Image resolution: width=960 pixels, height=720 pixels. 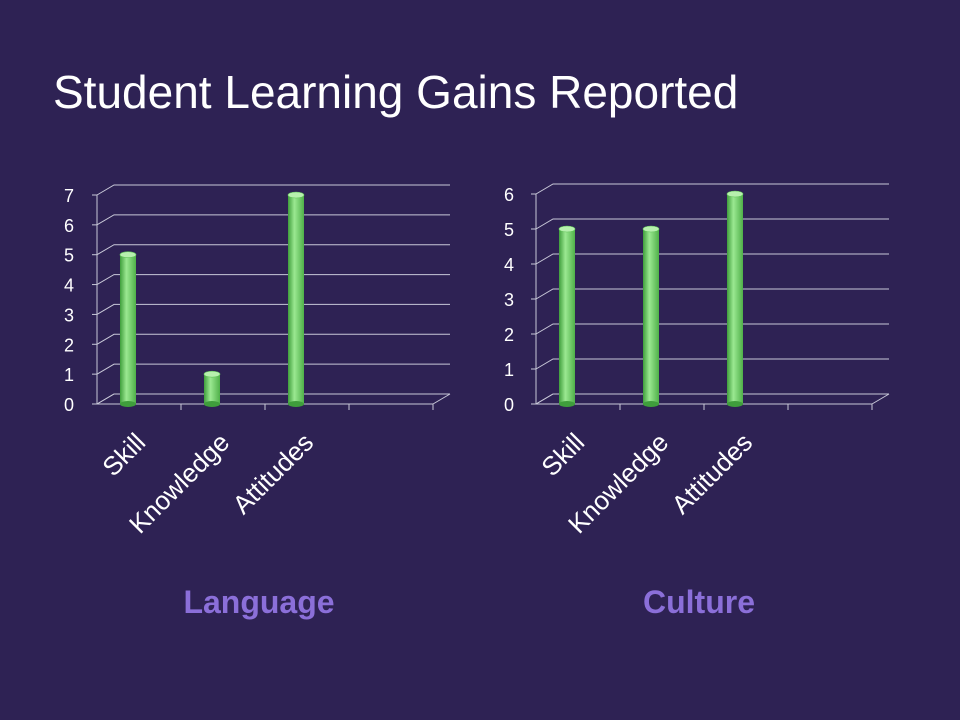 I want to click on language-chart-caption: Language, so click(x=259, y=602).